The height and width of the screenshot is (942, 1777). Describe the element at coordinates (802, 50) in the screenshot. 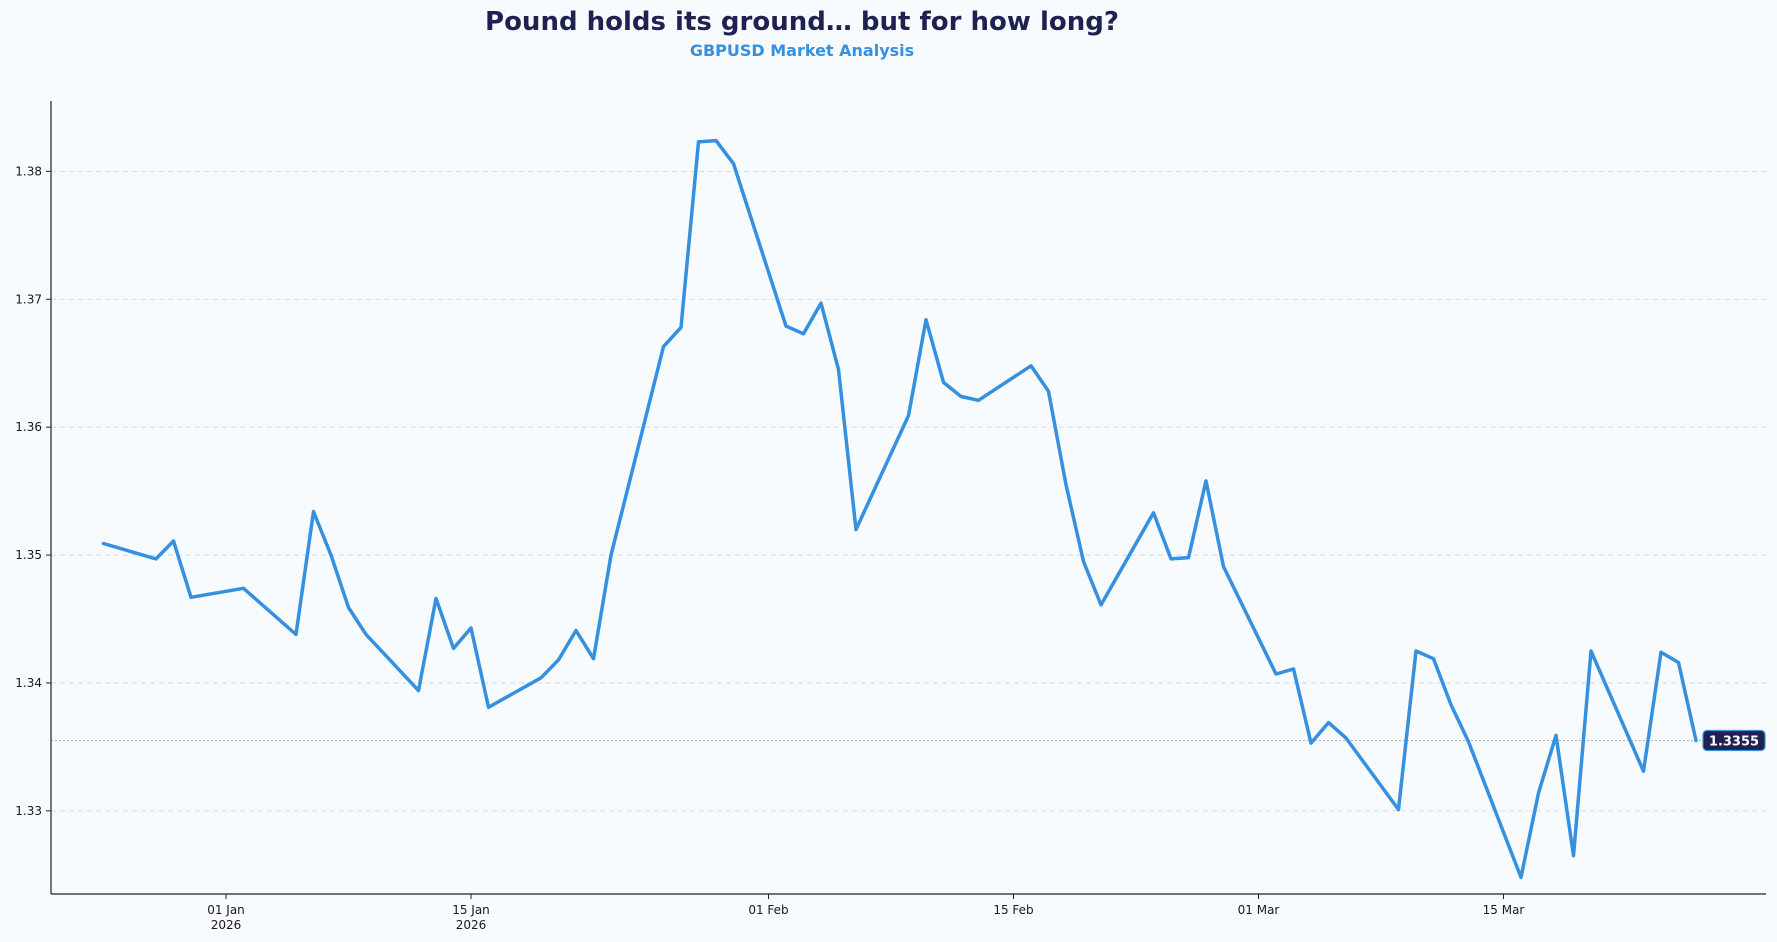

I see `chart-subtitle: GBPUSD Market Analysis` at that location.